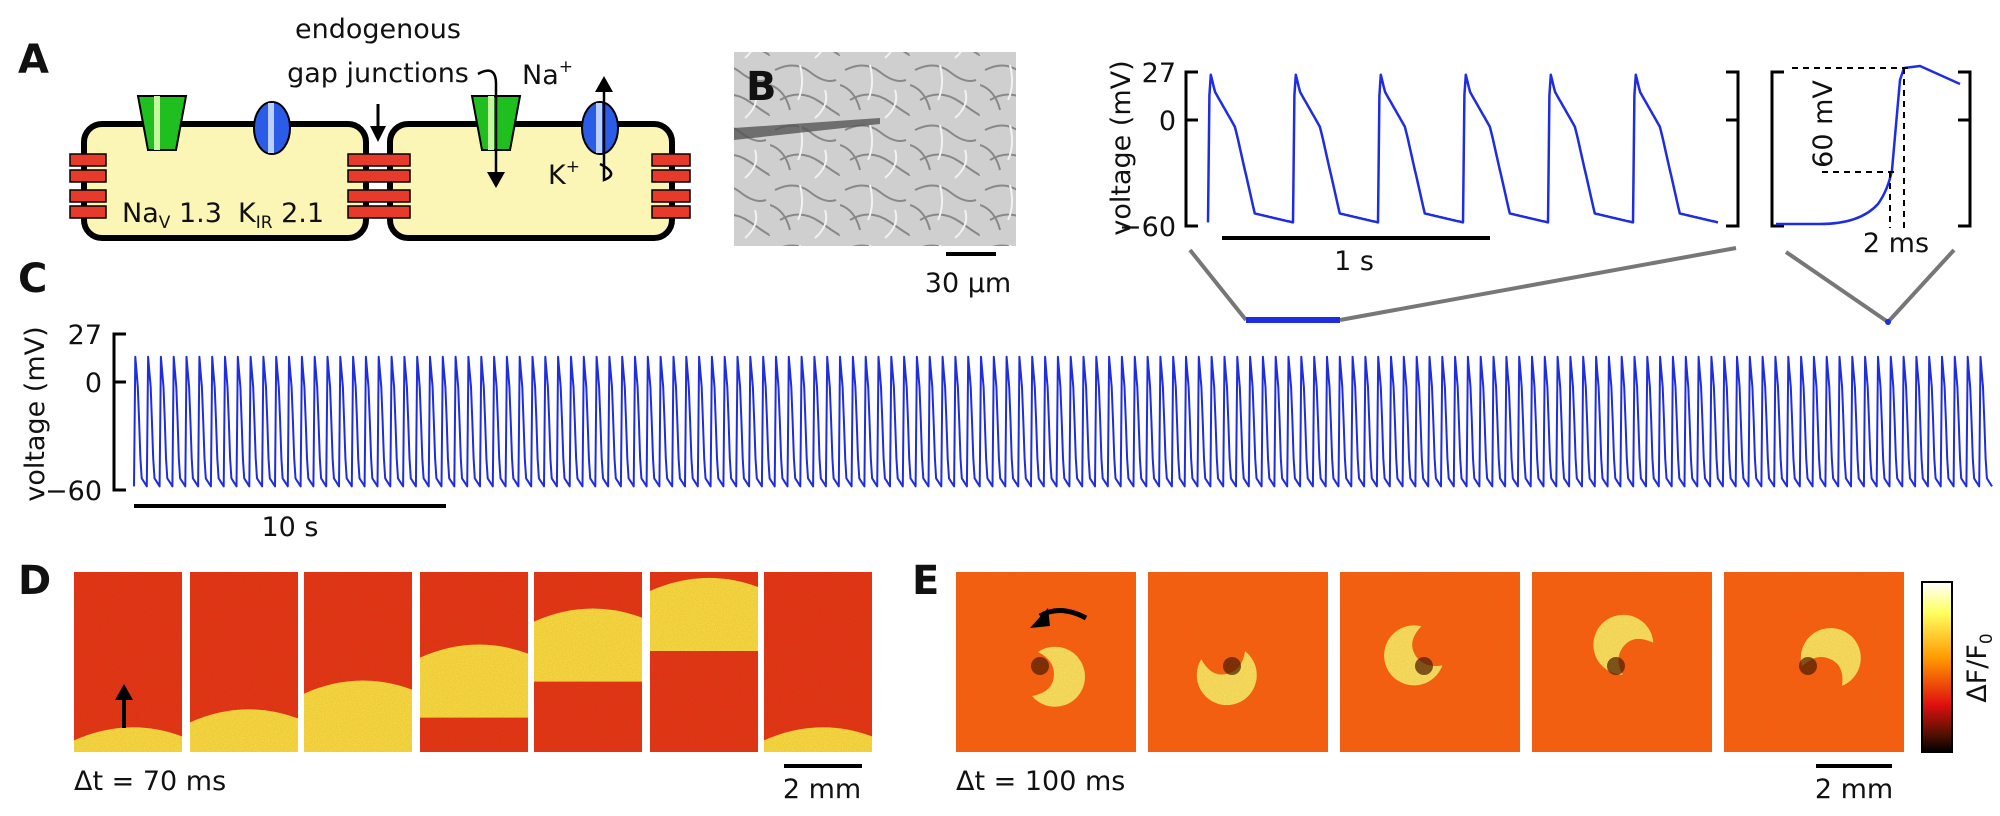 The height and width of the screenshot is (816, 2000). I want to click on micrograph, so click(875, 149).